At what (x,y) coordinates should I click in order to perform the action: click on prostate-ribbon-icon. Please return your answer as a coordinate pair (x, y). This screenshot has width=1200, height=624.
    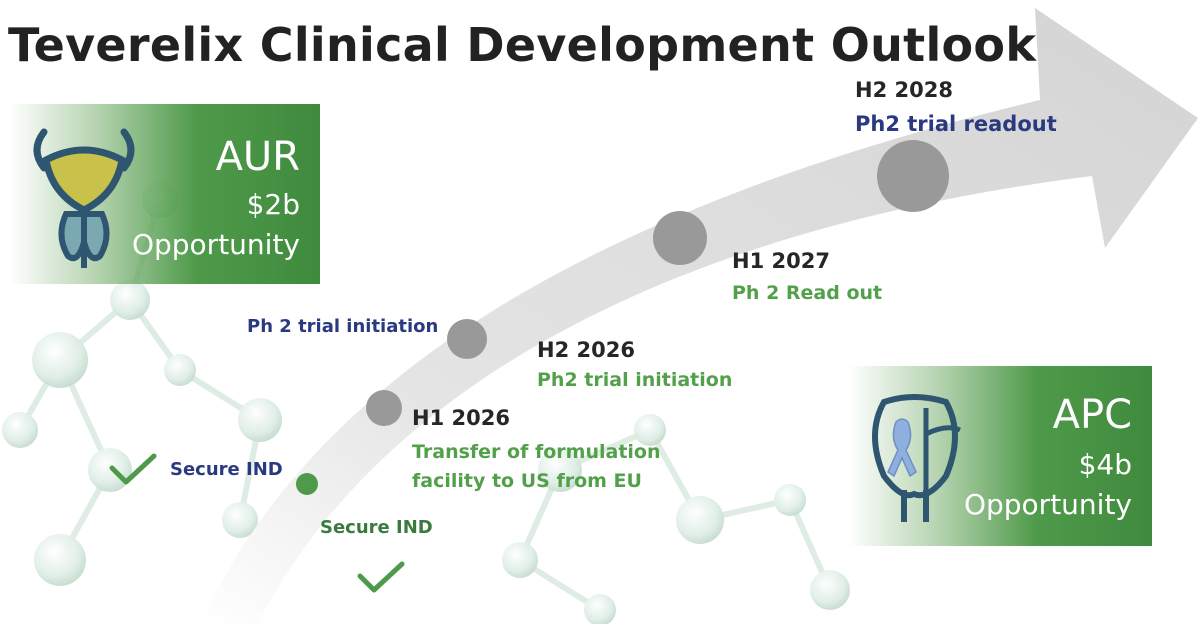
    Looking at the image, I should click on (916, 458).